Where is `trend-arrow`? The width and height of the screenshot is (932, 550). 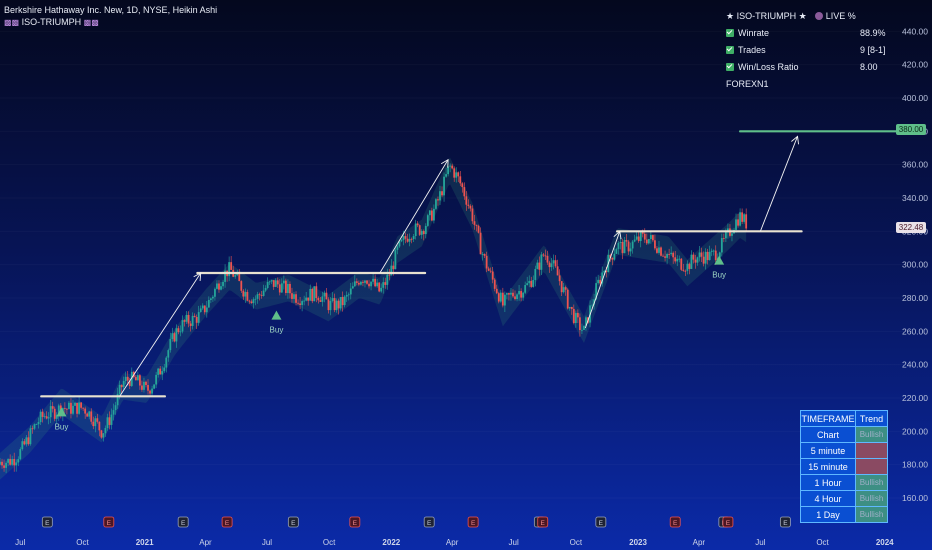
trend-arrow is located at coordinates (160, 334).